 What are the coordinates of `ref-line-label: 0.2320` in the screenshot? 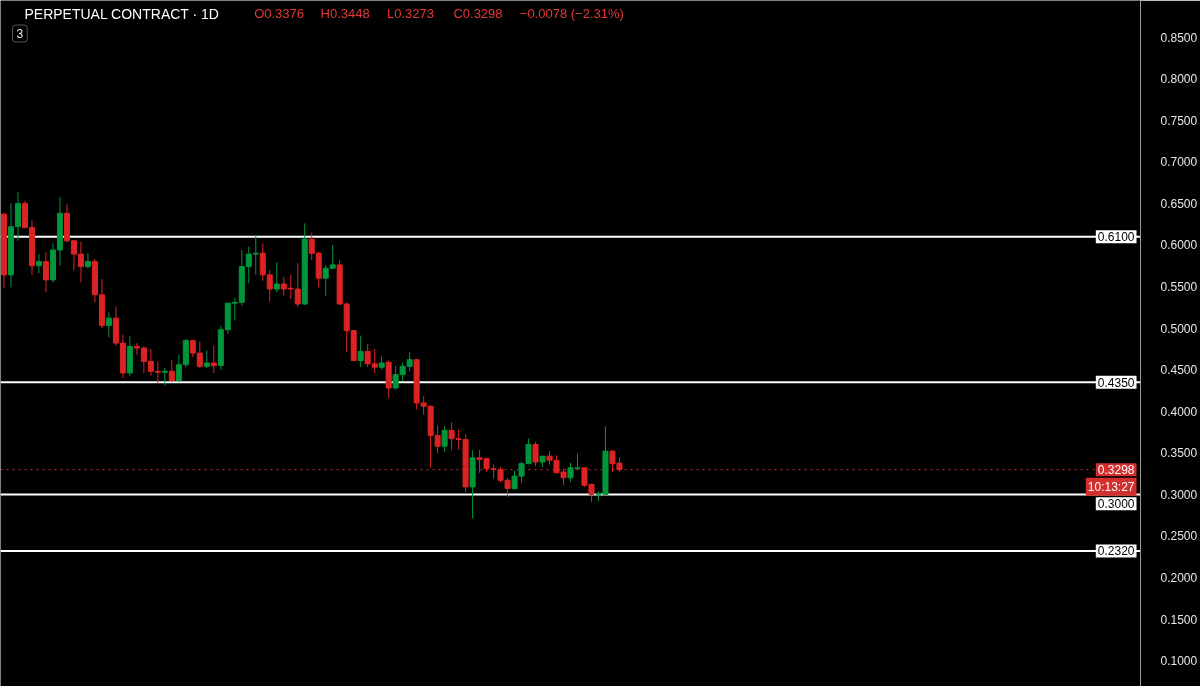 It's located at (1116, 551).